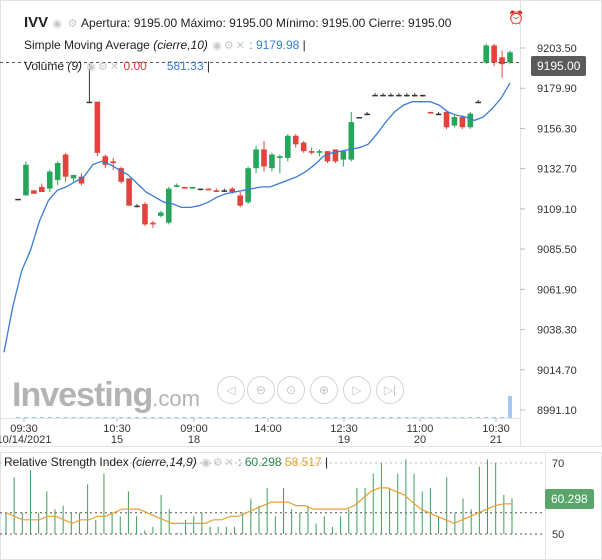 The width and height of the screenshot is (602, 560). What do you see at coordinates (557, 129) in the screenshot?
I see `y-tick-label: 9156.30` at bounding box center [557, 129].